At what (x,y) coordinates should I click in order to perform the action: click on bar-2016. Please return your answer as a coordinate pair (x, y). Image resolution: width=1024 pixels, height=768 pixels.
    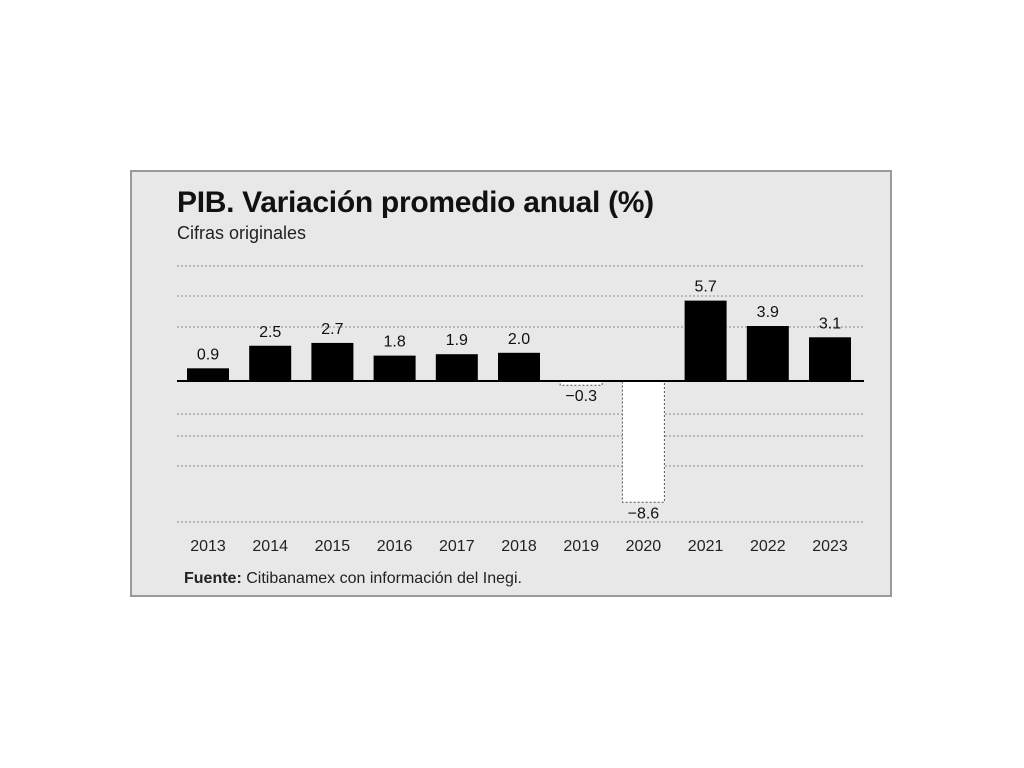
    Looking at the image, I should click on (394, 368).